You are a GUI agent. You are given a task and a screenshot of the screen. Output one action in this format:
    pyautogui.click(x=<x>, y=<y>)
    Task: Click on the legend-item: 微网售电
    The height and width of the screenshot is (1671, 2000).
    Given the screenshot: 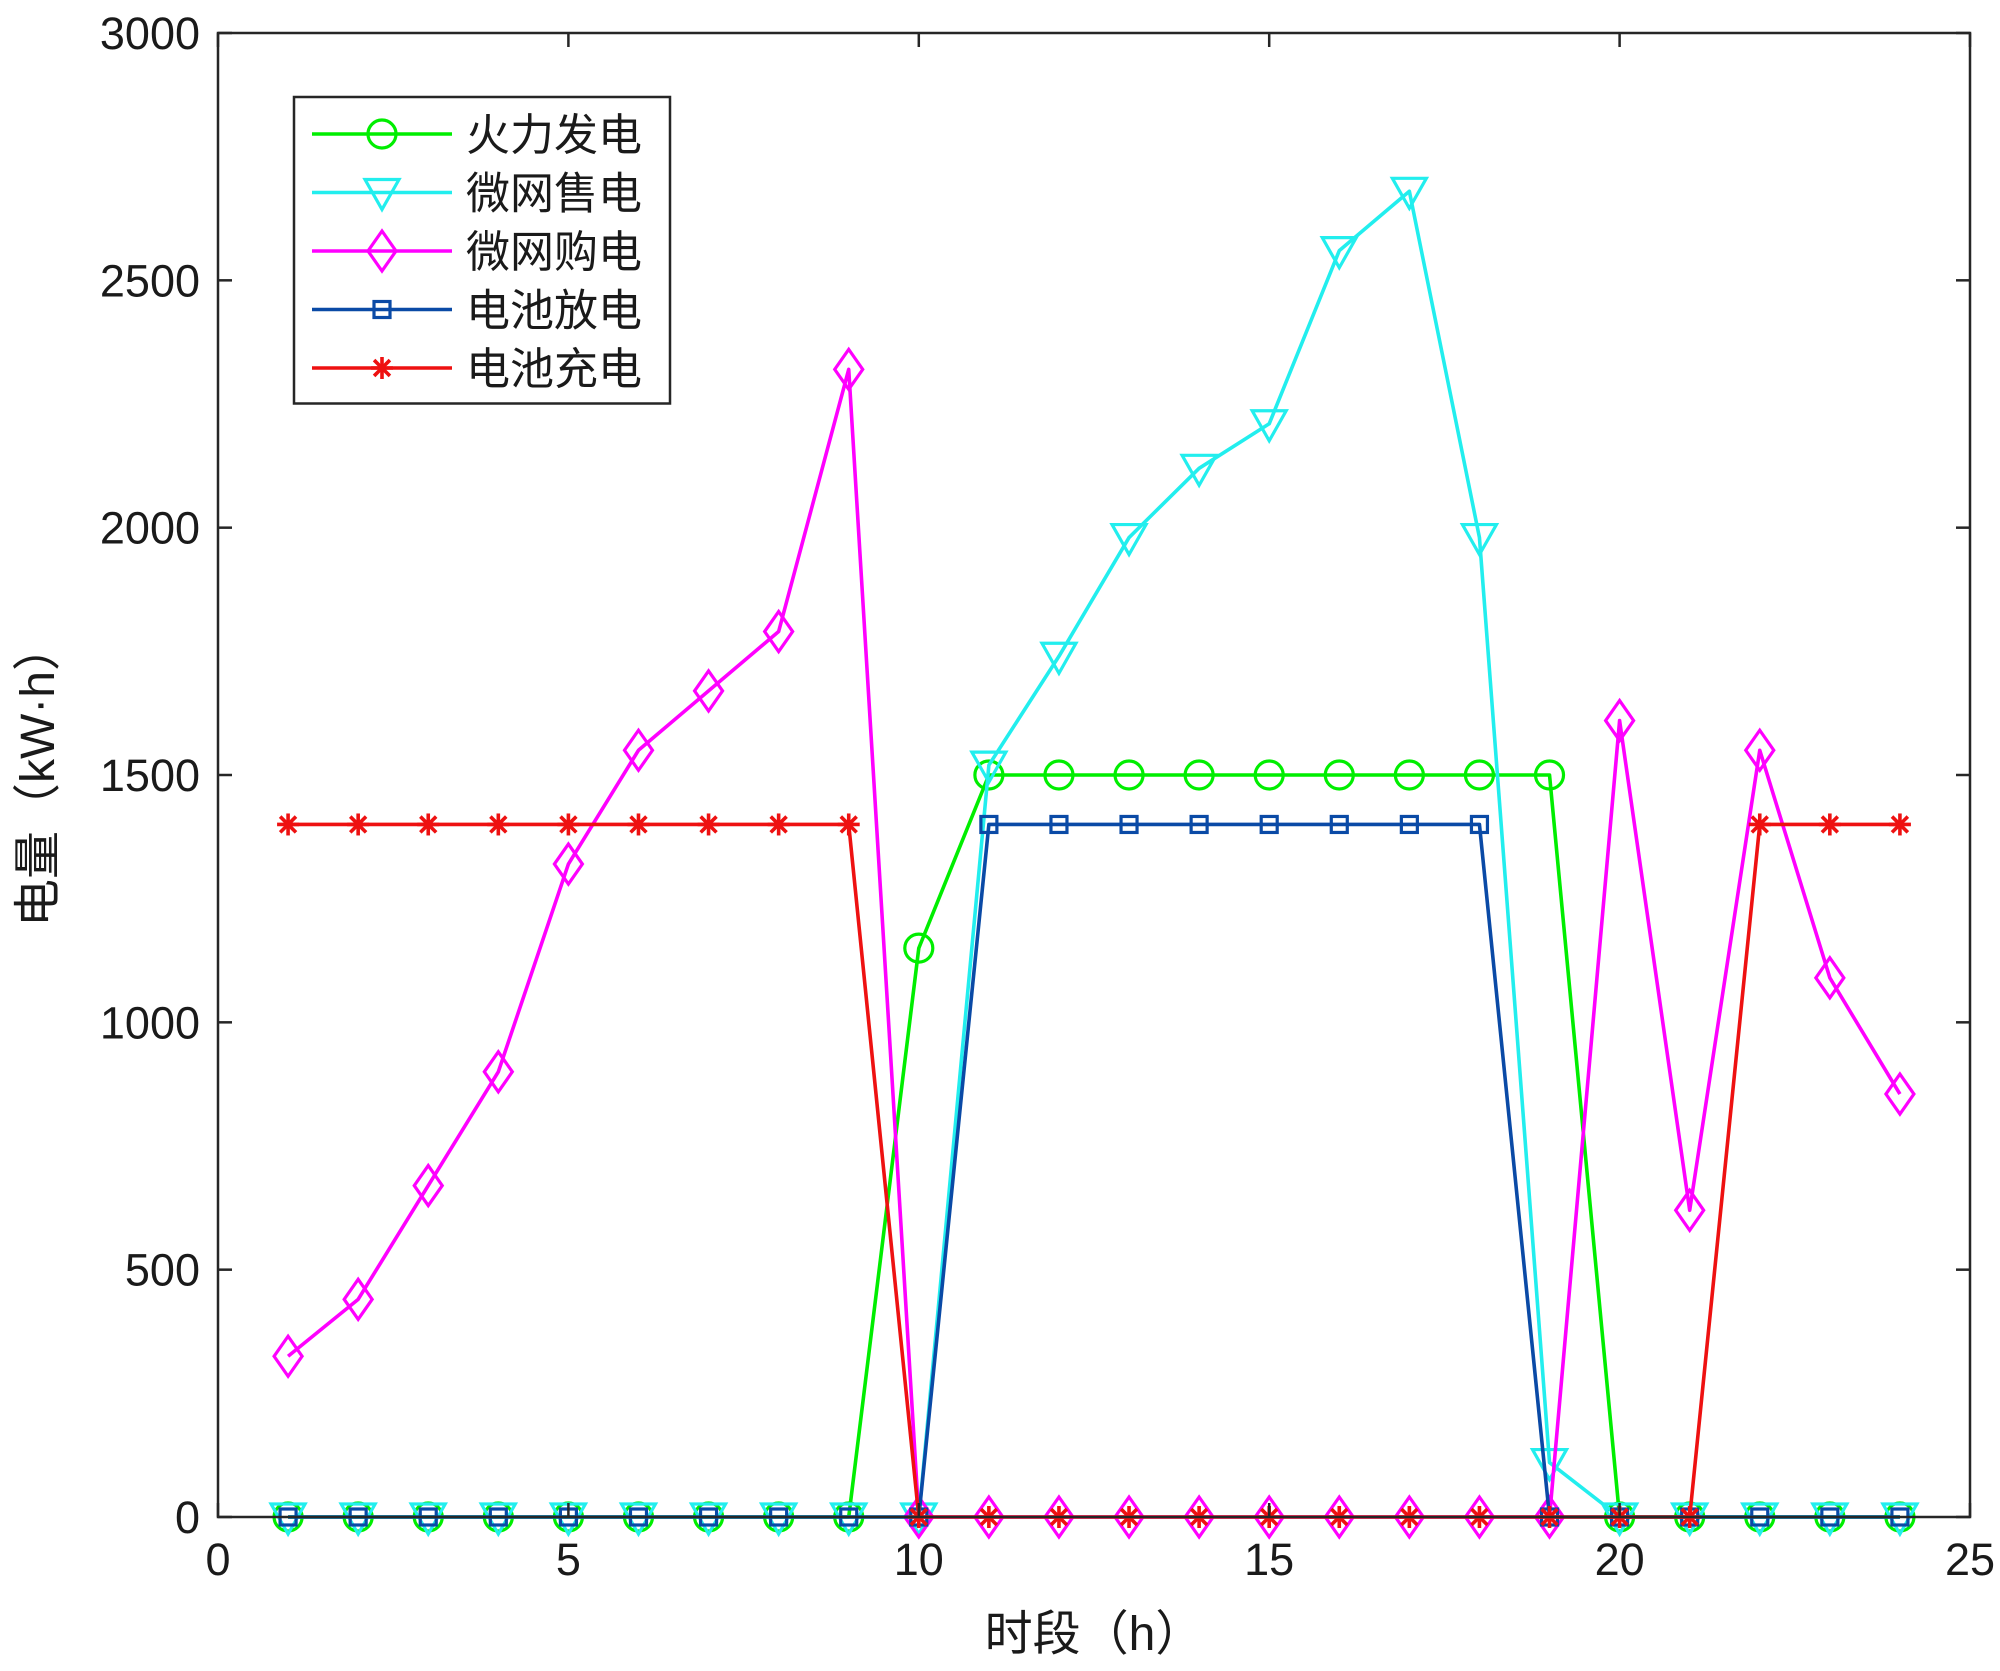 What is the action you would take?
    pyautogui.click(x=477, y=194)
    